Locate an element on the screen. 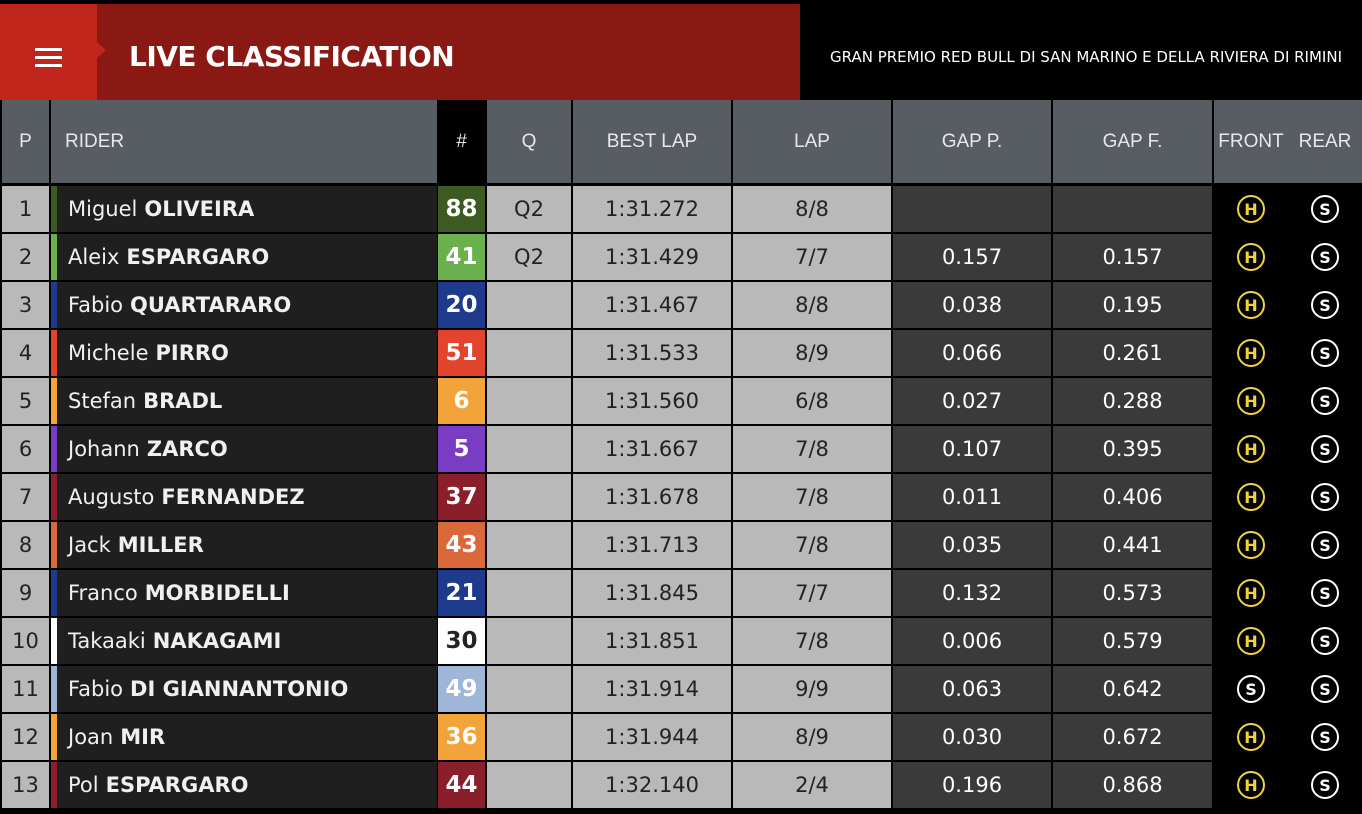 The width and height of the screenshot is (1362, 814). lap-count: 9/9 is located at coordinates (812, 689).